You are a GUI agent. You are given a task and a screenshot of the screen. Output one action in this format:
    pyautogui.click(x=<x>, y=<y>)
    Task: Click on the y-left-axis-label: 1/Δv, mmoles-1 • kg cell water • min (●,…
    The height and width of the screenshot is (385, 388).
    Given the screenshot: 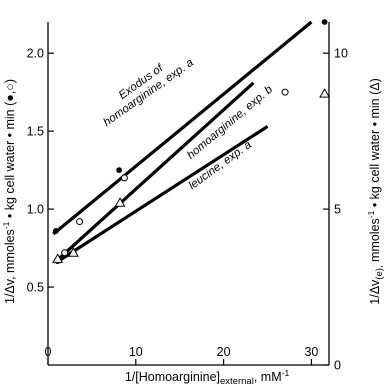 What is the action you would take?
    pyautogui.click(x=9, y=191)
    